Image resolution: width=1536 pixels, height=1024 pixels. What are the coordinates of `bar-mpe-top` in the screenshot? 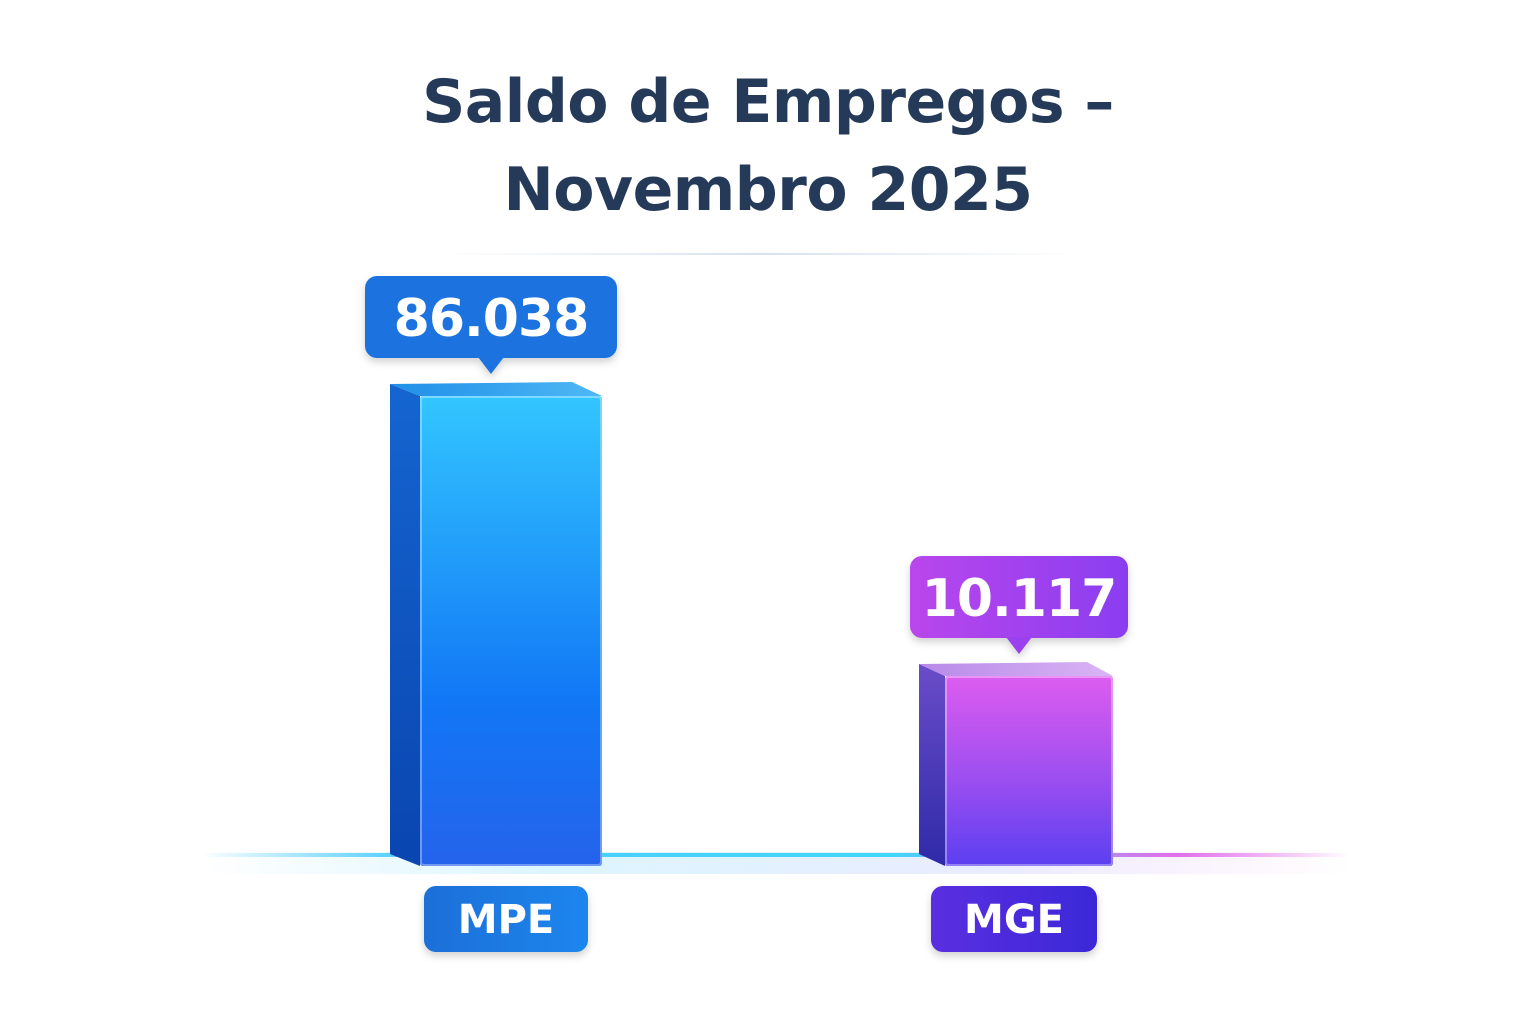 It's located at (496, 389).